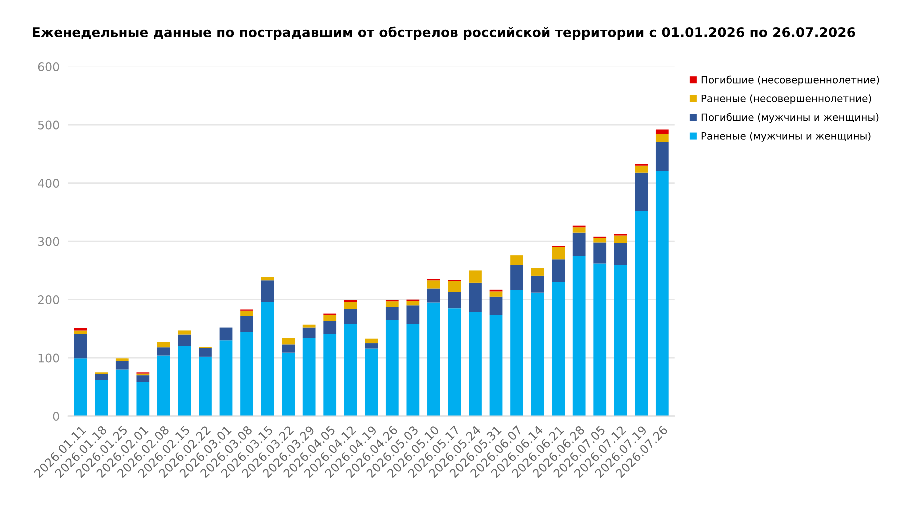 This screenshot has width=912, height=514. I want to click on y-tick-label: 400, so click(49, 183).